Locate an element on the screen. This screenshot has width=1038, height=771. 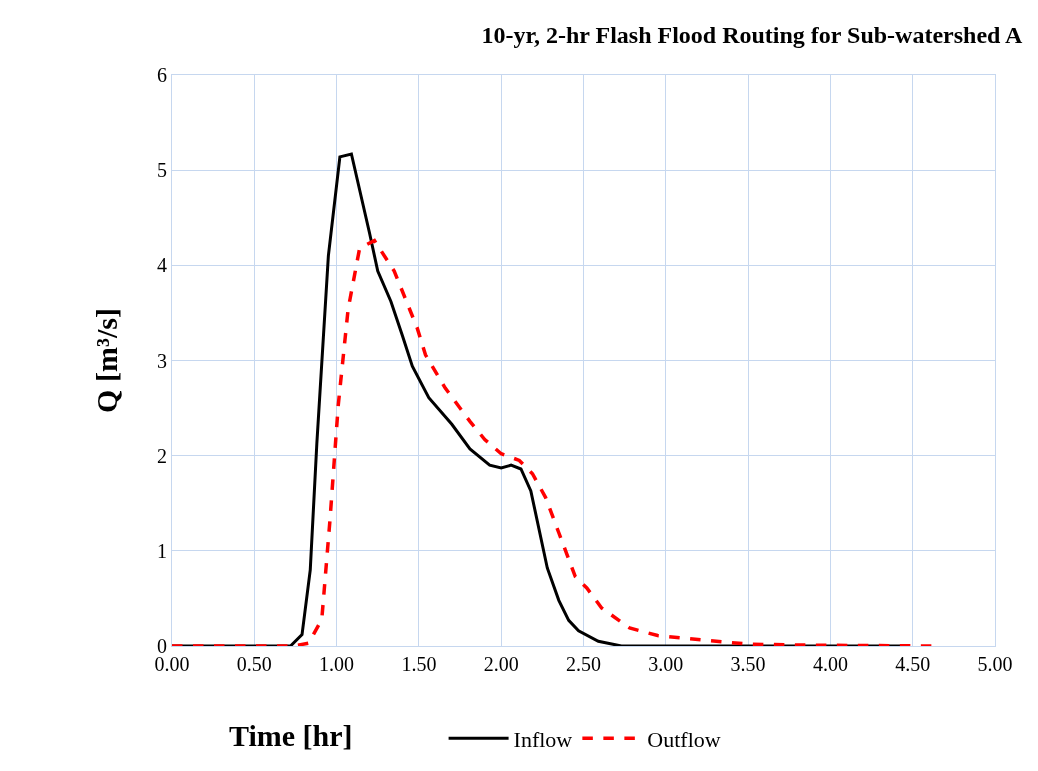
y-tick-label: 6 is located at coordinates (162, 75).